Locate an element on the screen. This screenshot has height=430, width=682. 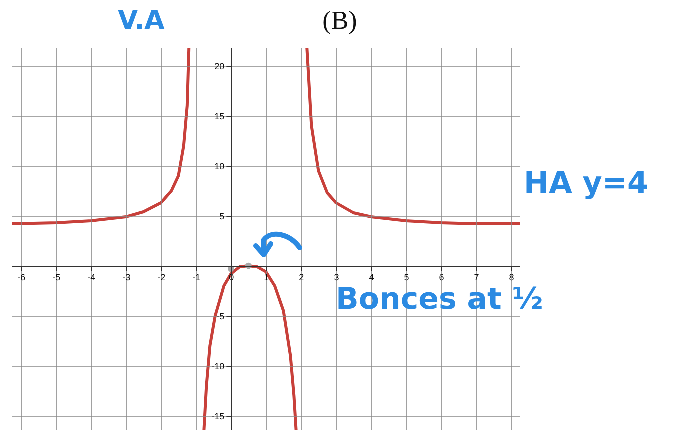
chart-title: (B) is located at coordinates (340, 20).